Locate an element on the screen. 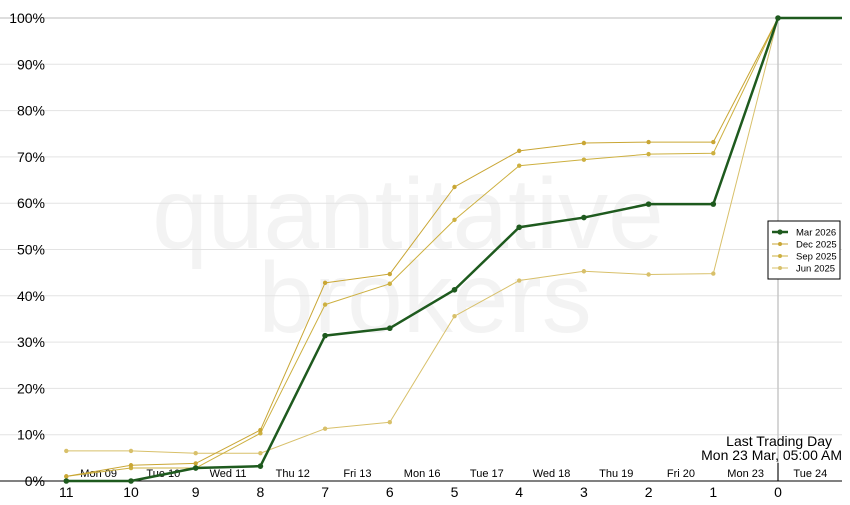 This screenshot has height=505, width=850. date-label: Mon 23 is located at coordinates (745, 474).